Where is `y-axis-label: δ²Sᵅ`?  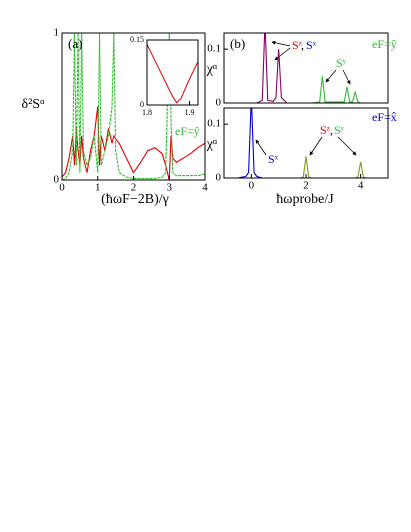 y-axis-label: δ²Sᵅ is located at coordinates (34, 104).